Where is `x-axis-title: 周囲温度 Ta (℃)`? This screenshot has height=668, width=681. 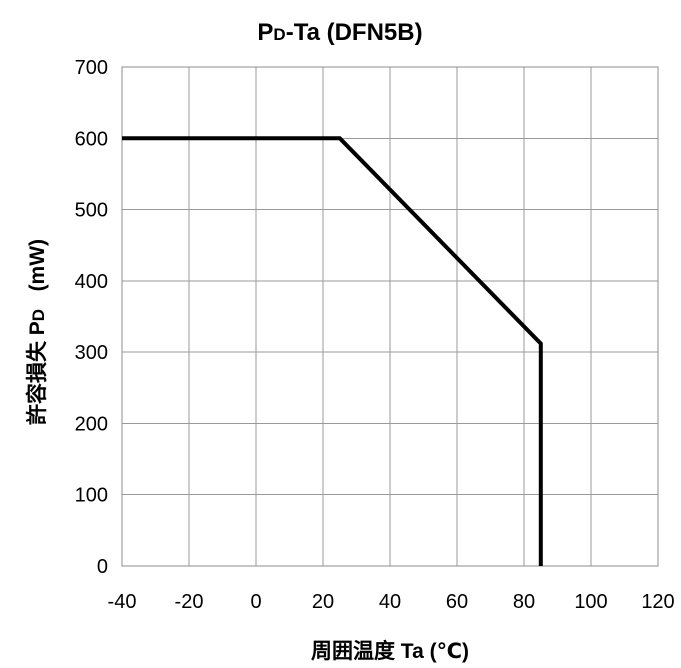
x-axis-title: 周囲温度 Ta (℃) is located at coordinates (390, 651).